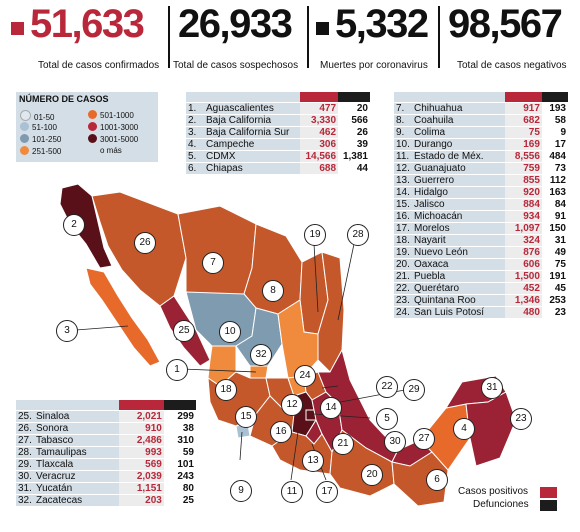  What do you see at coordinates (512, 65) in the screenshot?
I see `stat-negatives-label: Total de casos negativos` at bounding box center [512, 65].